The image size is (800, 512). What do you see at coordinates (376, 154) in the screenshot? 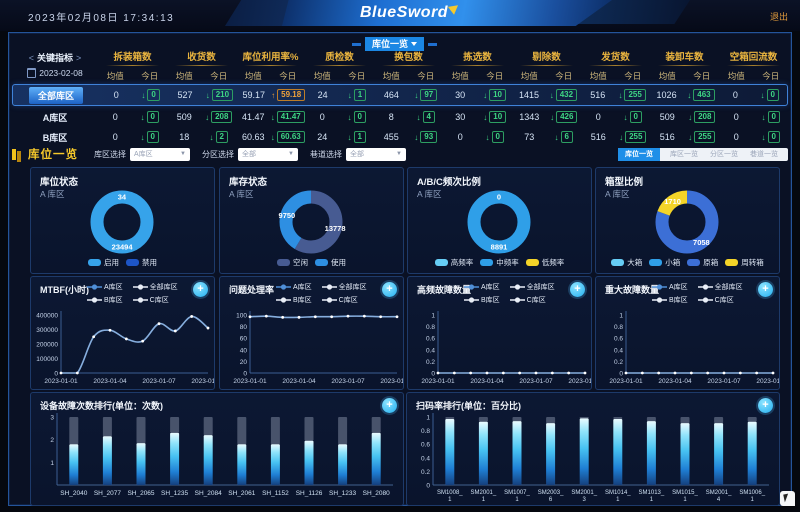
I see `filter-select-2: 全部 ▼` at bounding box center [376, 154].